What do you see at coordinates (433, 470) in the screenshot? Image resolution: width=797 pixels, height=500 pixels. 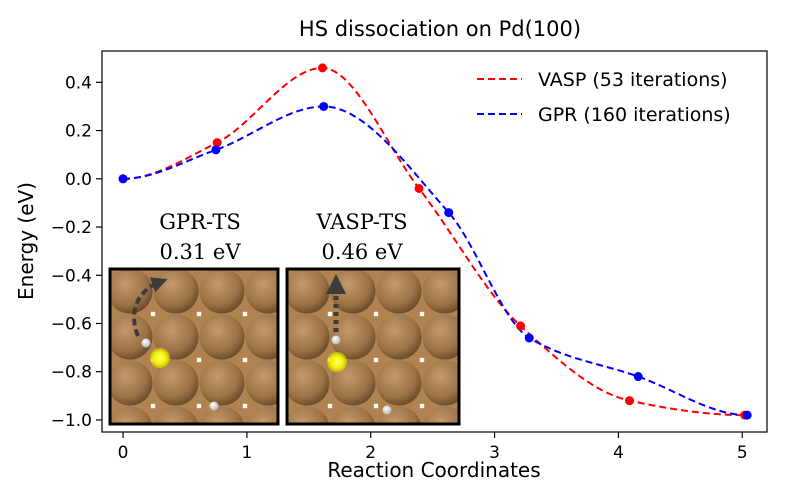 I see `x-axis-label: Reaction Coordinates` at bounding box center [433, 470].